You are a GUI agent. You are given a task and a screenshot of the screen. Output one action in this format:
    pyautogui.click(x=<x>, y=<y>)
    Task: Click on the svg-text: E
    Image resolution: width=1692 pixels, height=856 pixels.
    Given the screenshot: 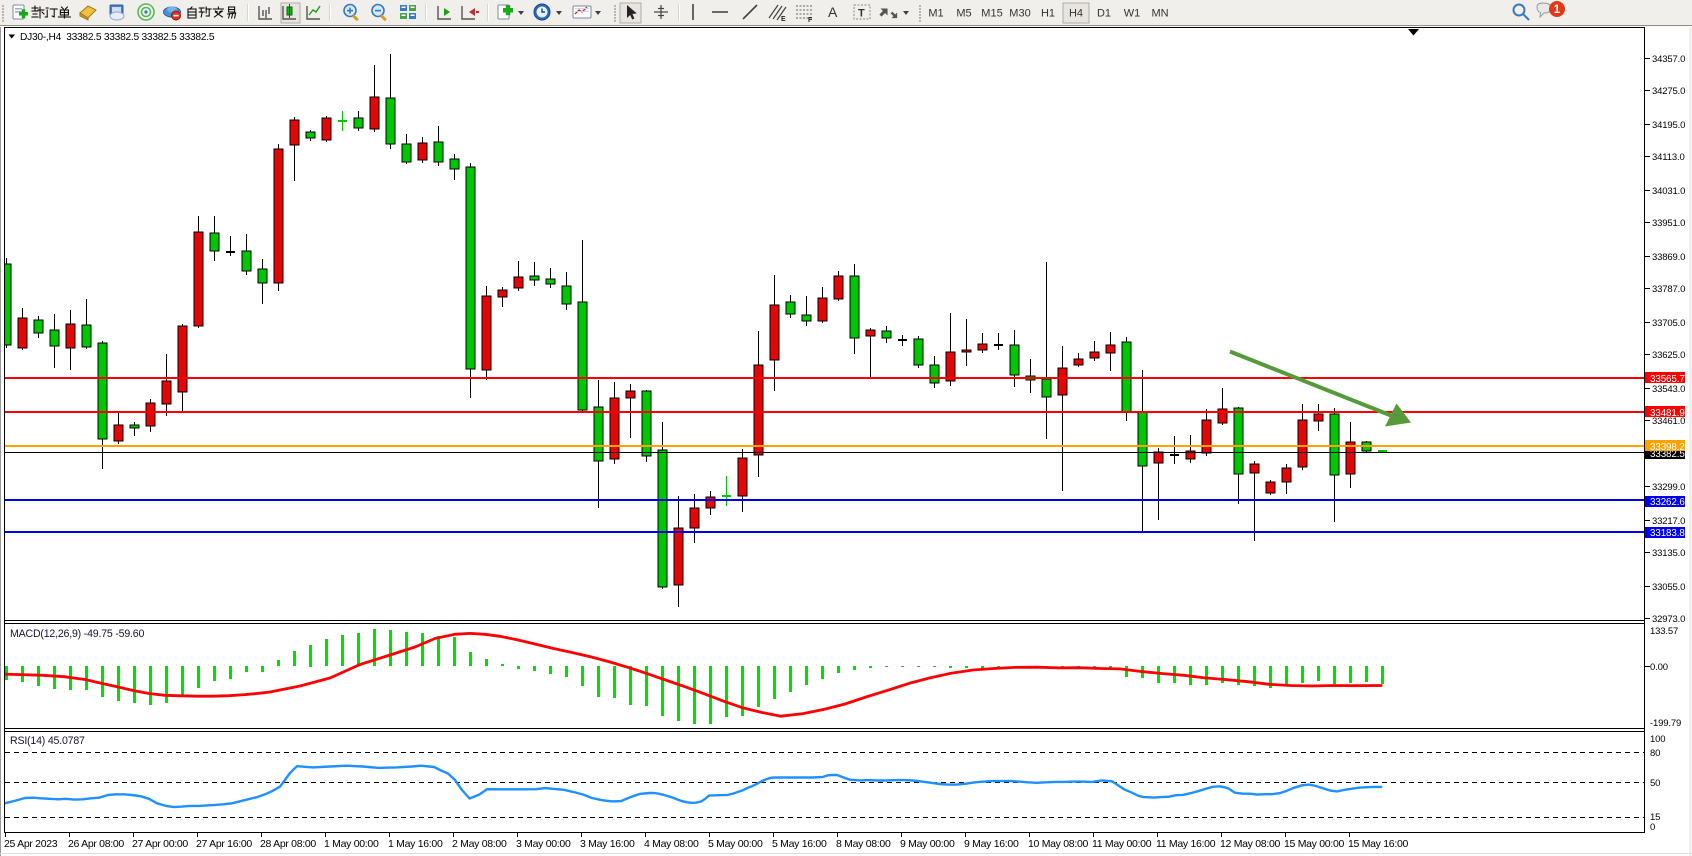 What is the action you would take?
    pyautogui.click(x=783, y=19)
    